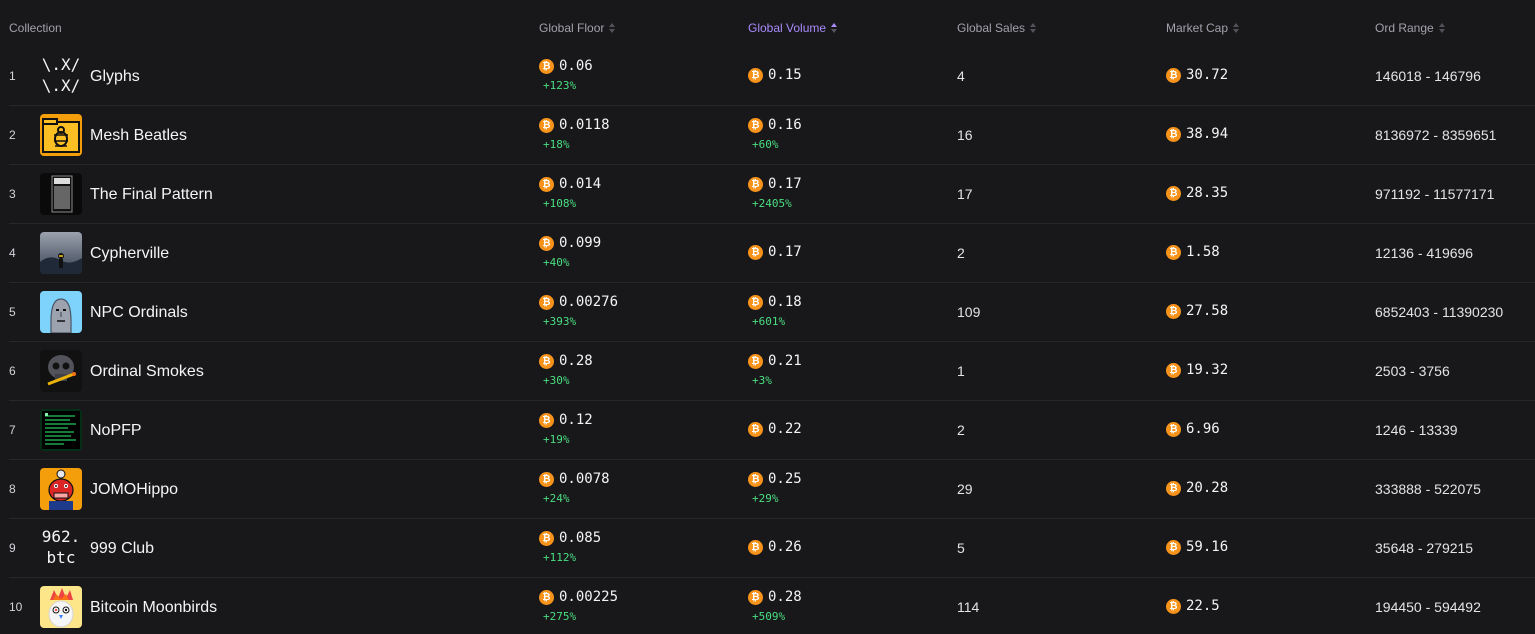  Describe the element at coordinates (116, 430) in the screenshot. I see `collection-name-link: NoPFP` at that location.